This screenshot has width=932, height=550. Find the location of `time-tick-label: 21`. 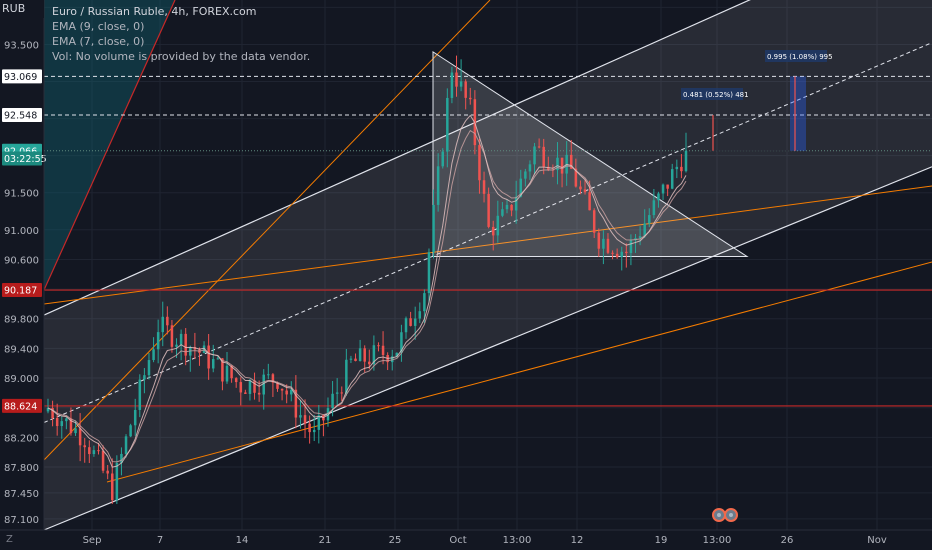

time-tick-label: 21 is located at coordinates (325, 540).